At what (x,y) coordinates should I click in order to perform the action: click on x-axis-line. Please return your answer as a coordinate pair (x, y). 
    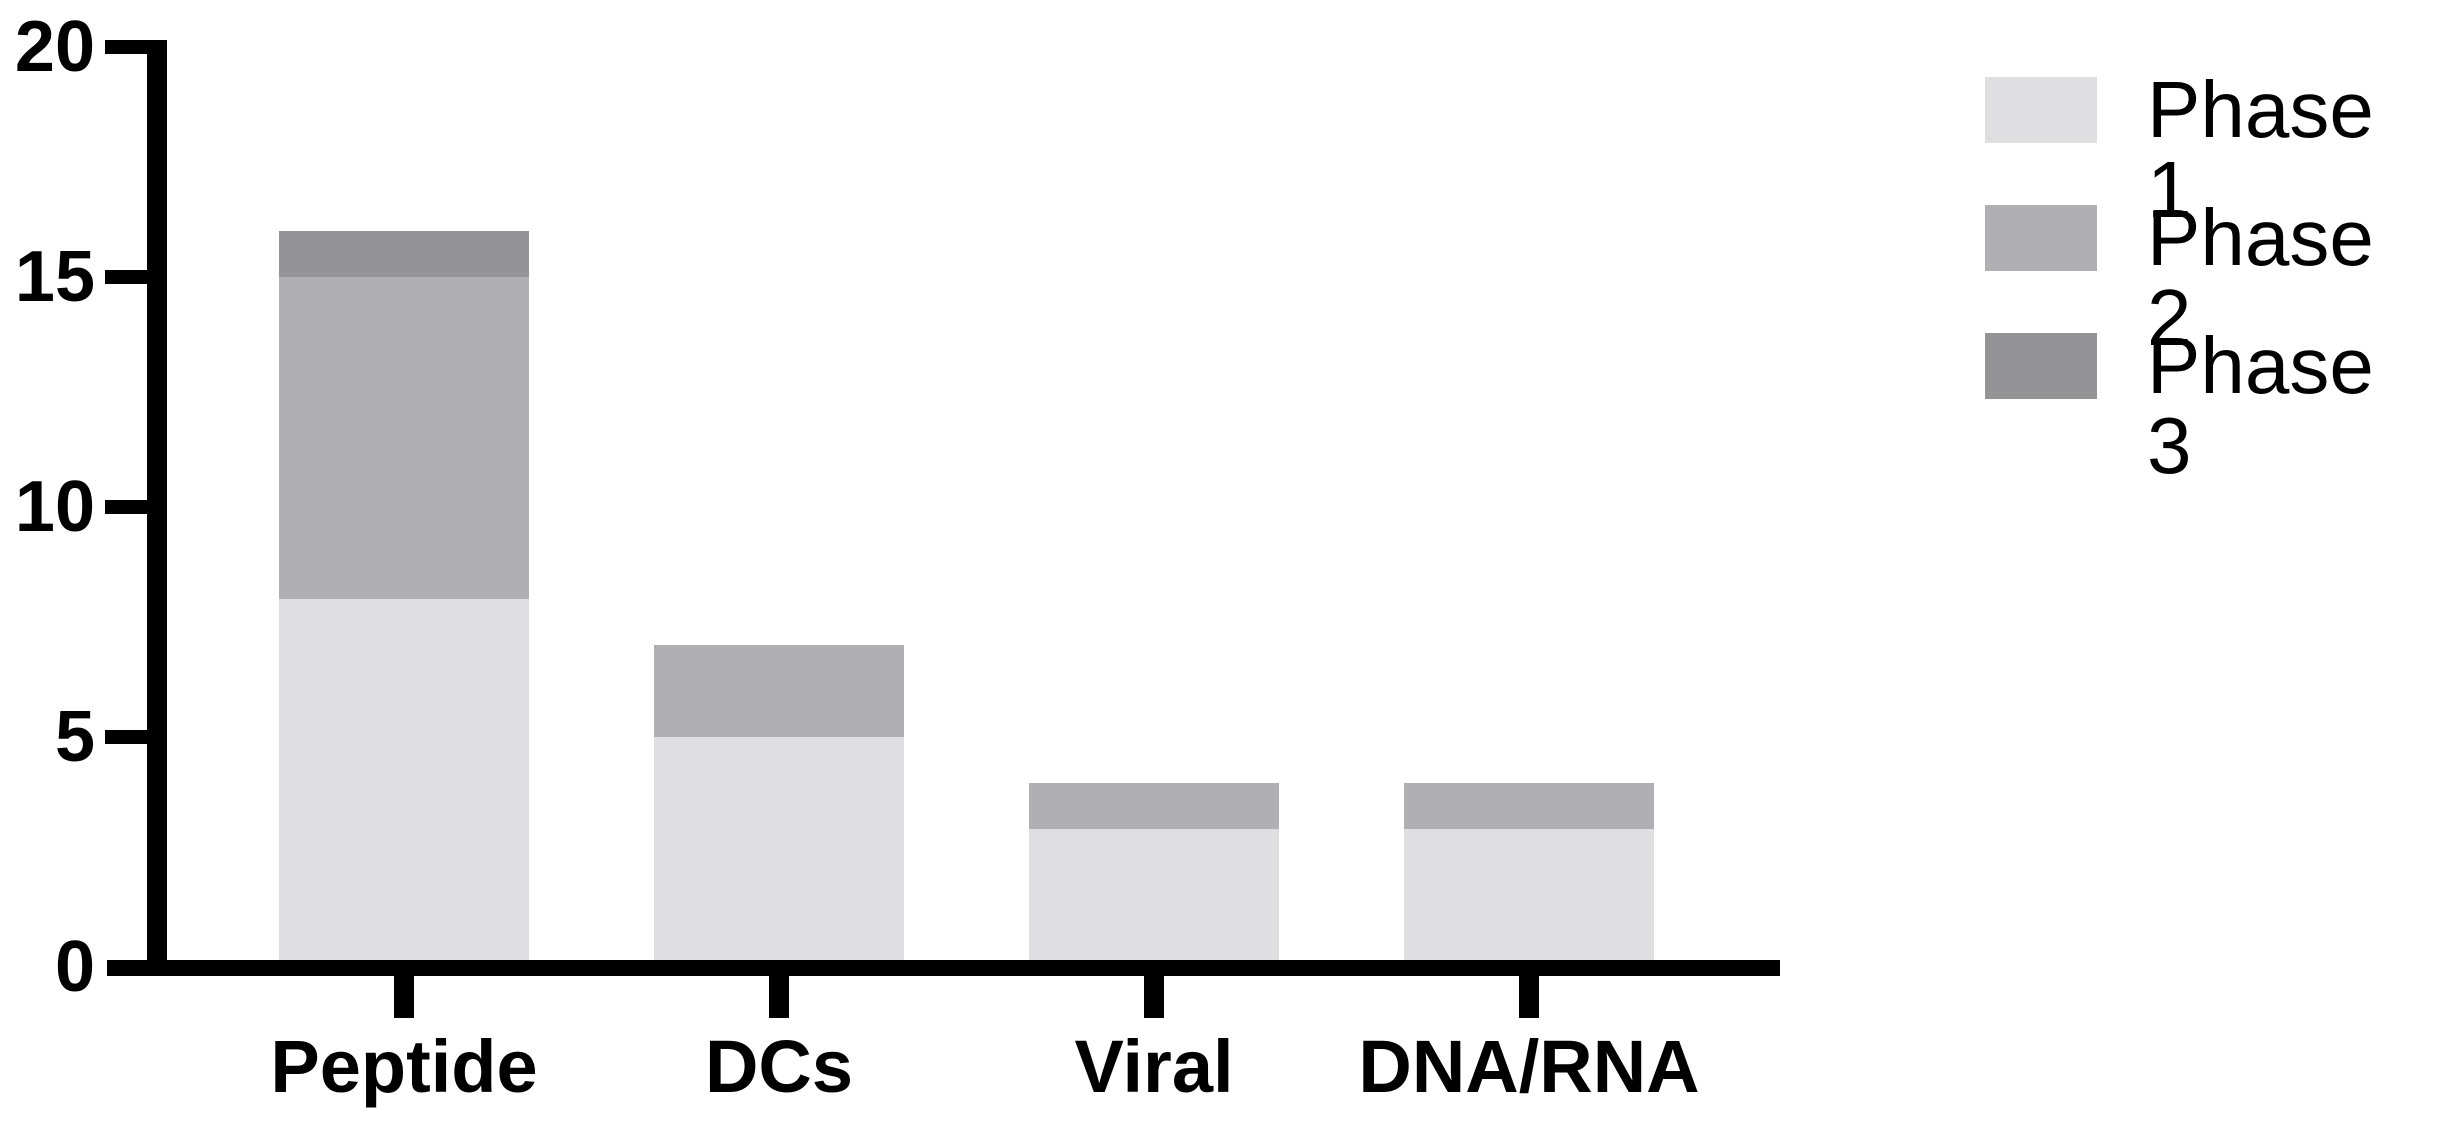
    Looking at the image, I should click on (943, 968).